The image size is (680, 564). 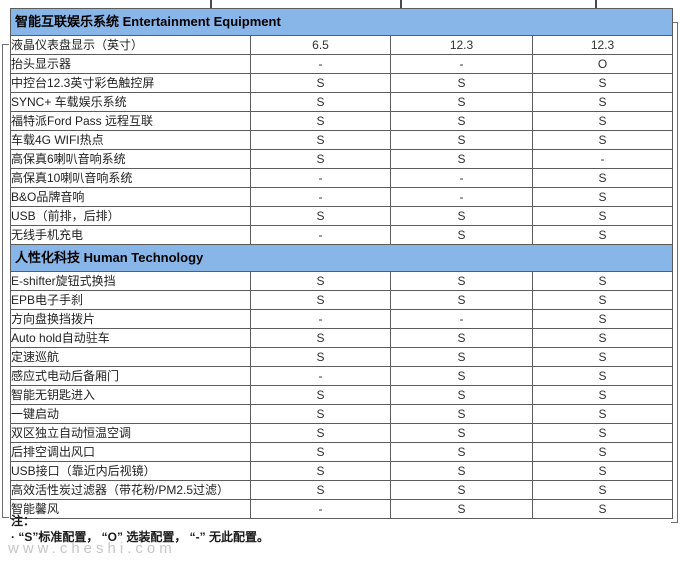 I want to click on feature-label: SYNC+ 车载娱乐系统, so click(x=130, y=102).